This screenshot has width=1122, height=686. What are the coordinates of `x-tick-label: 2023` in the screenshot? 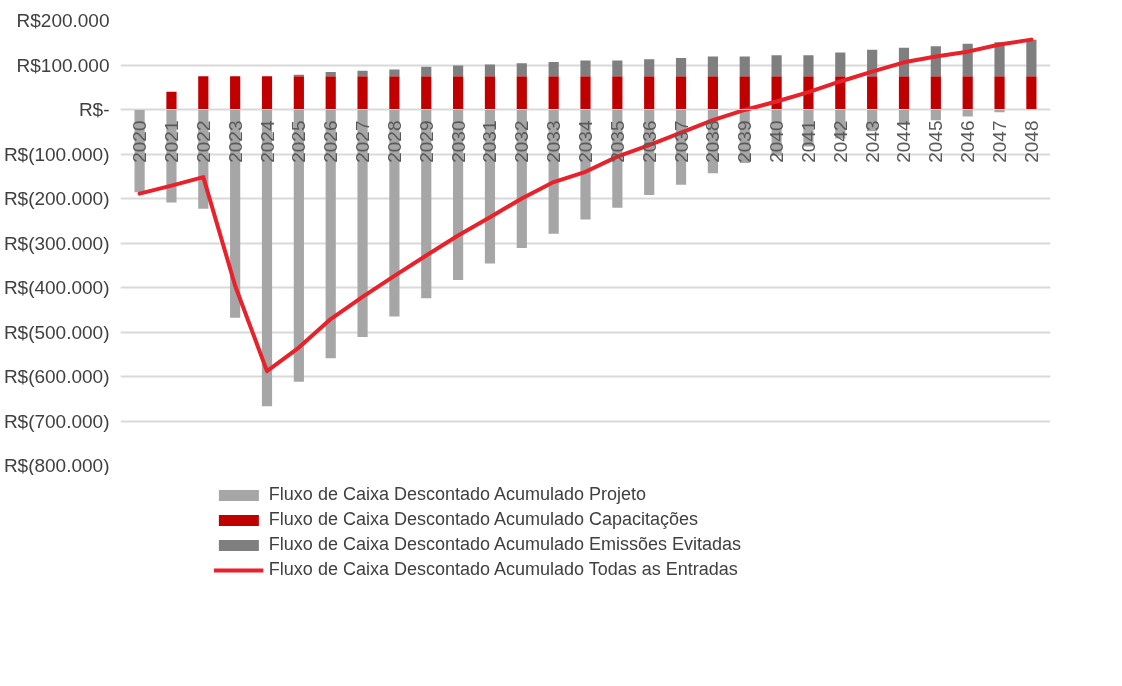 It's located at (235, 141).